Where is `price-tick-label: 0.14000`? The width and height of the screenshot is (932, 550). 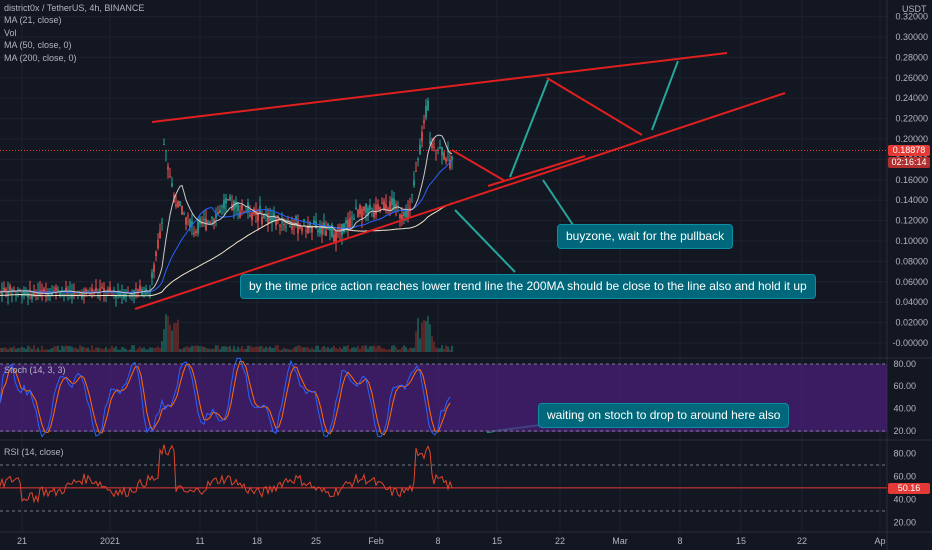
price-tick-label: 0.14000 is located at coordinates (911, 200).